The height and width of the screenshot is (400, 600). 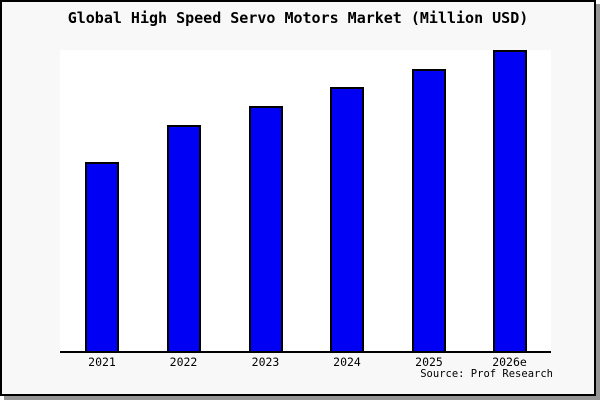 I want to click on x-tick-label-2024: 2024, so click(x=347, y=362).